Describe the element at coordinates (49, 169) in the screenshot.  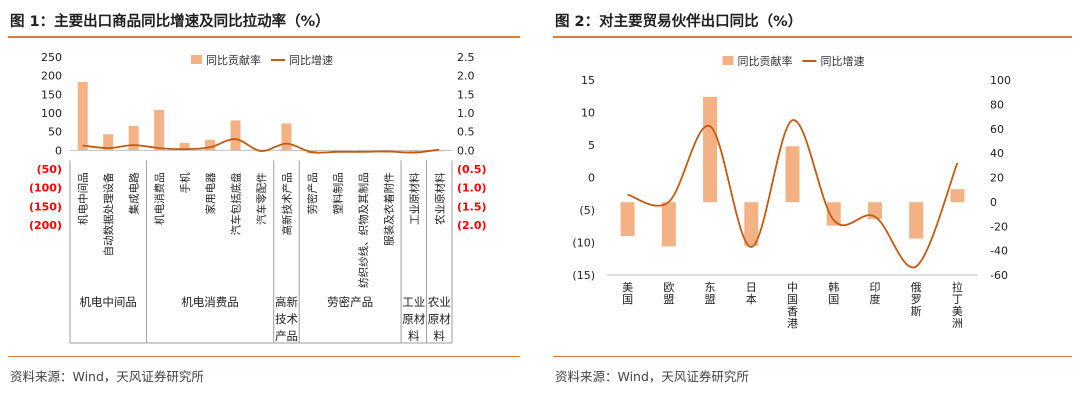
I see `left-axis-tick: (50)` at that location.